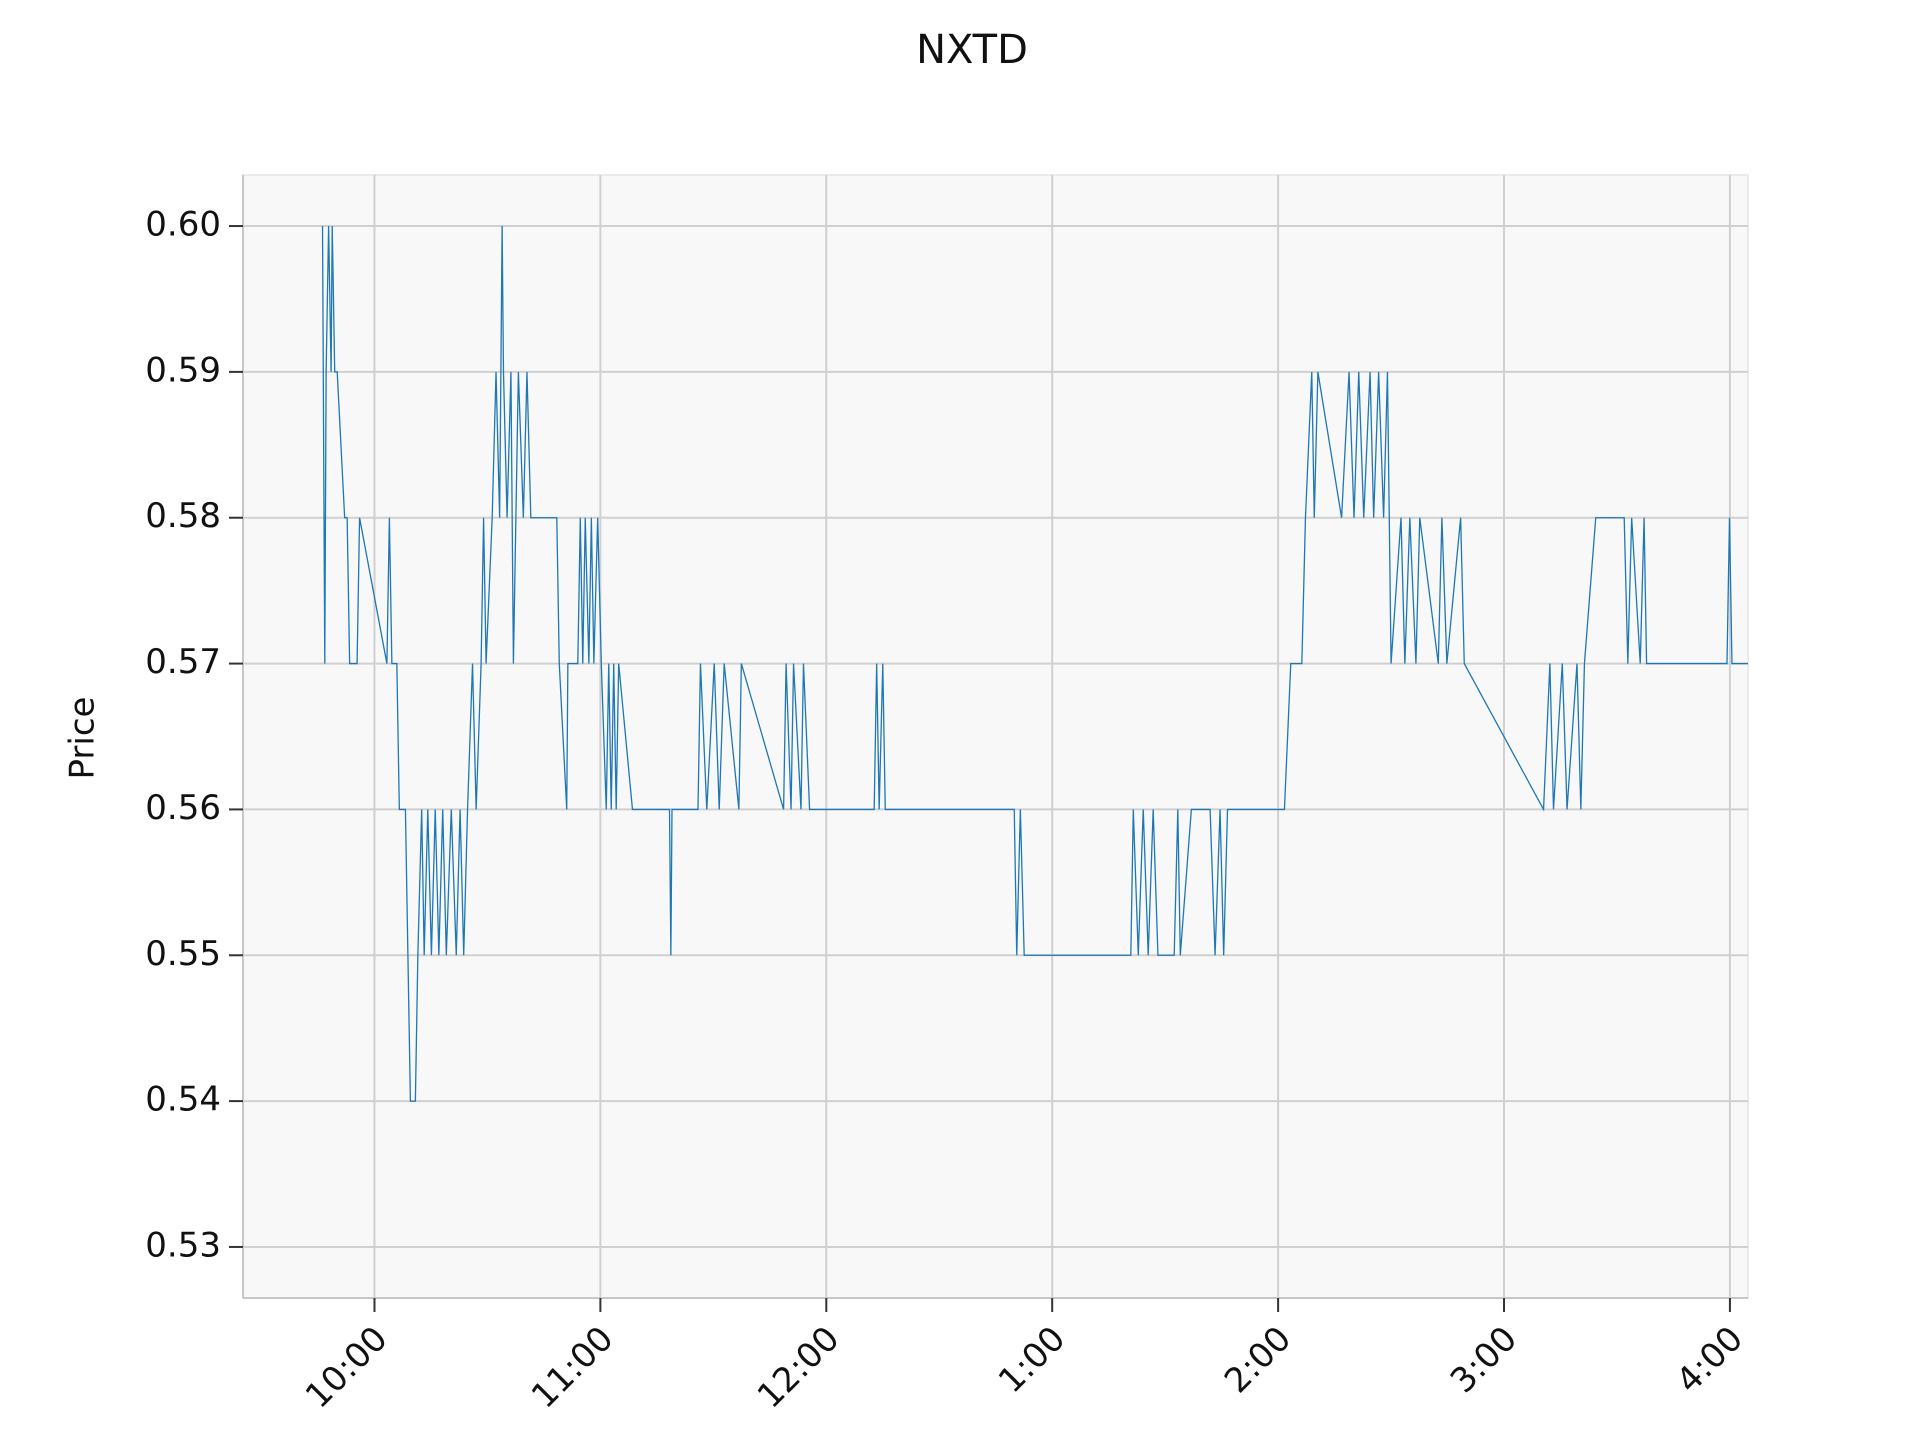 This screenshot has height=1440, width=1920. Describe the element at coordinates (183, 225) in the screenshot. I see `y-tick-label: 0.60` at that location.